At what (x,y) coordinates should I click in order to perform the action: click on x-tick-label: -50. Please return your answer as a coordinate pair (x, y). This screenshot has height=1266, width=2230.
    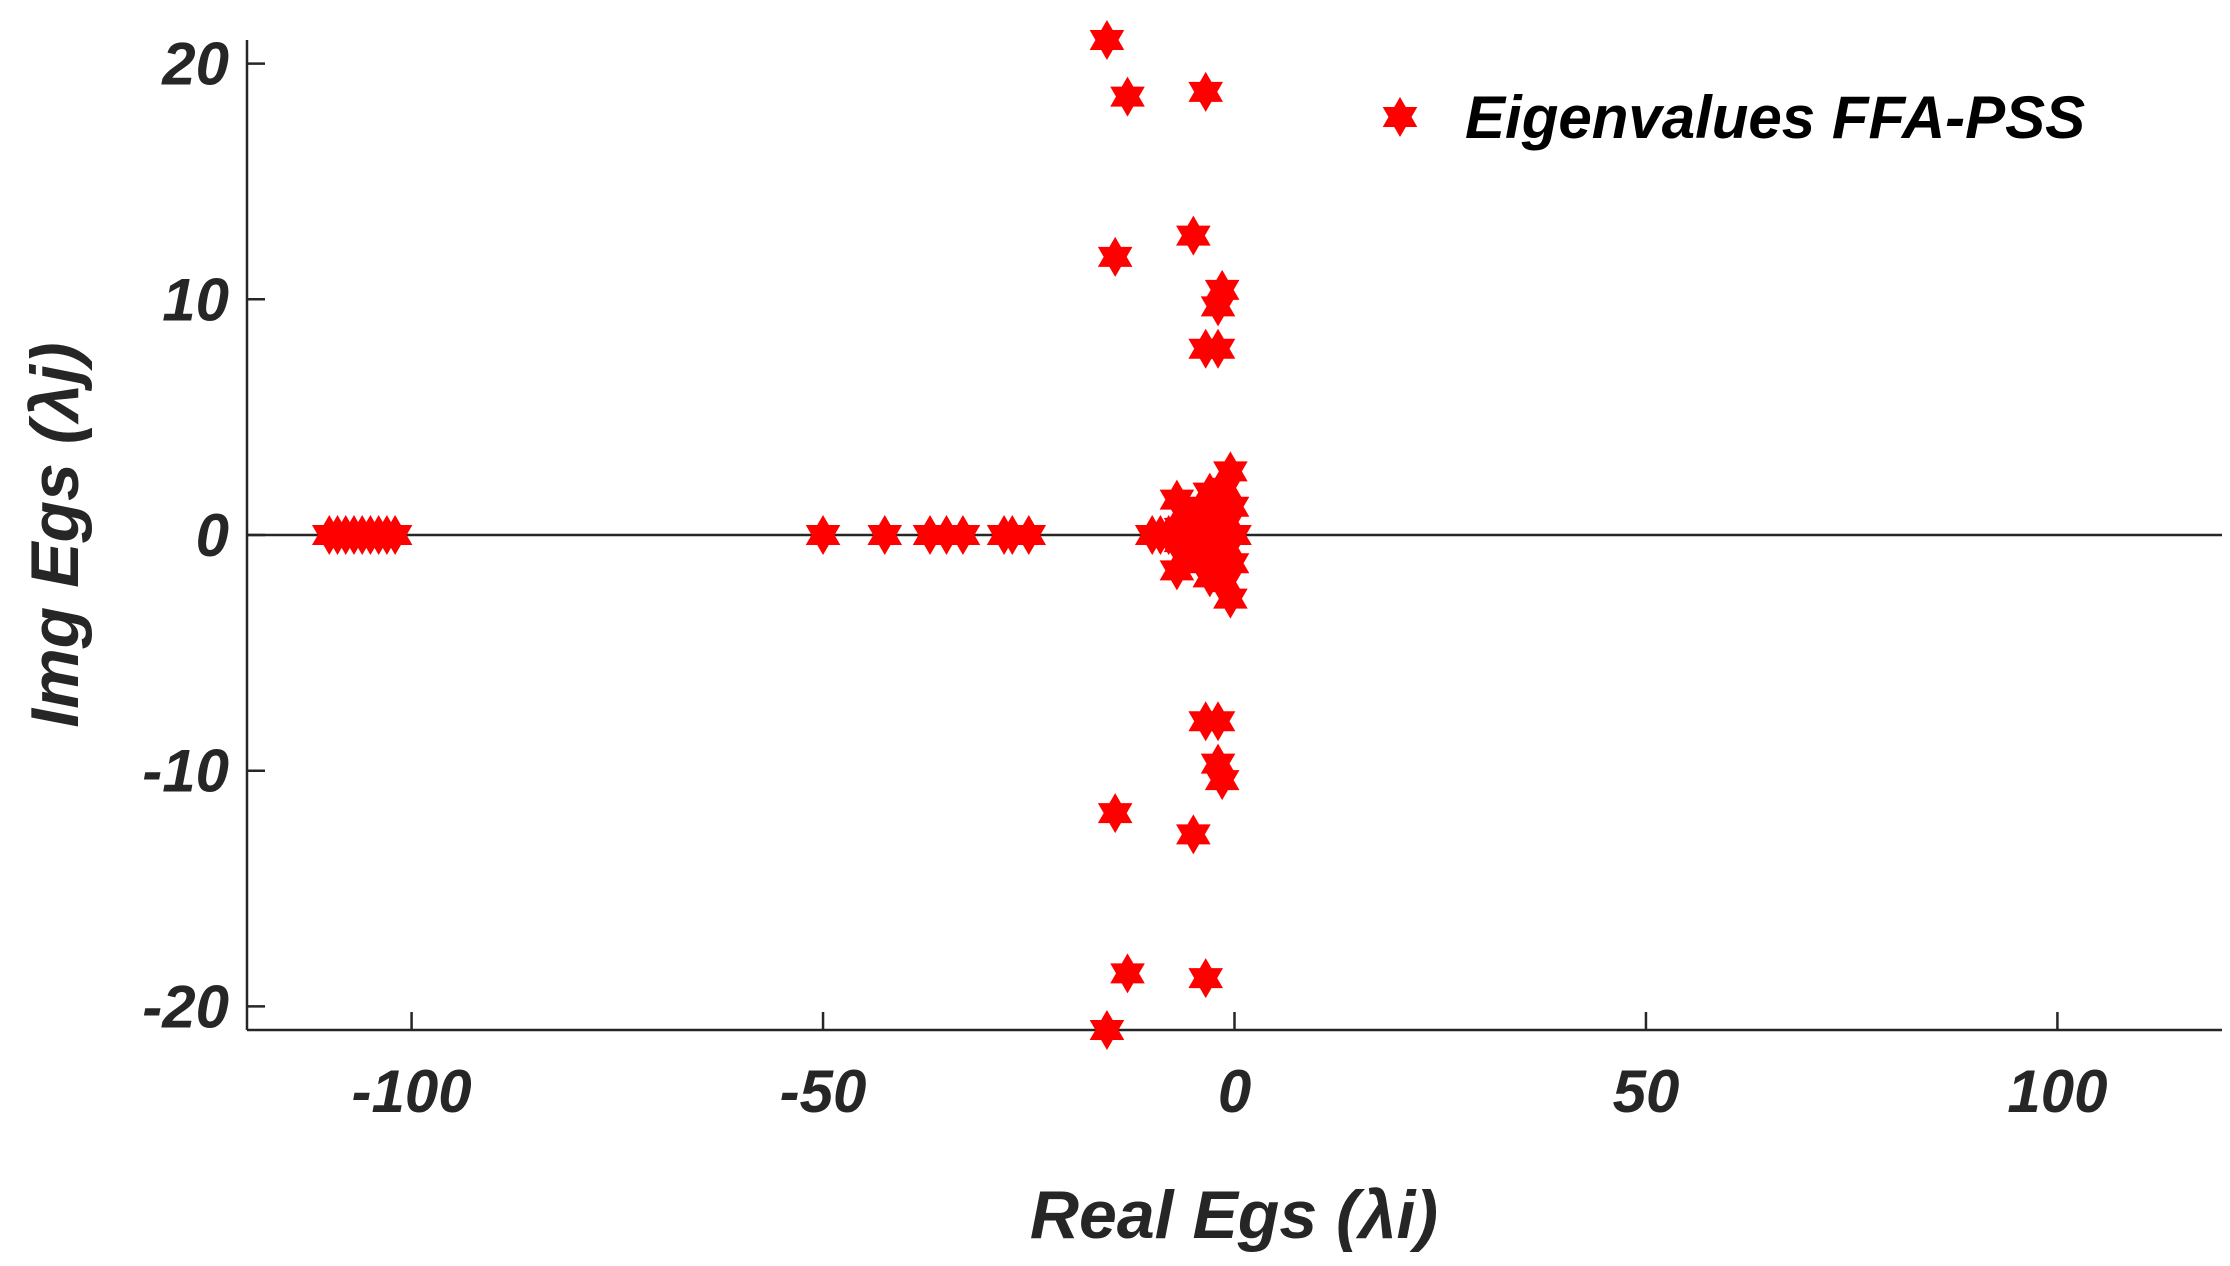
    Looking at the image, I should click on (823, 1091).